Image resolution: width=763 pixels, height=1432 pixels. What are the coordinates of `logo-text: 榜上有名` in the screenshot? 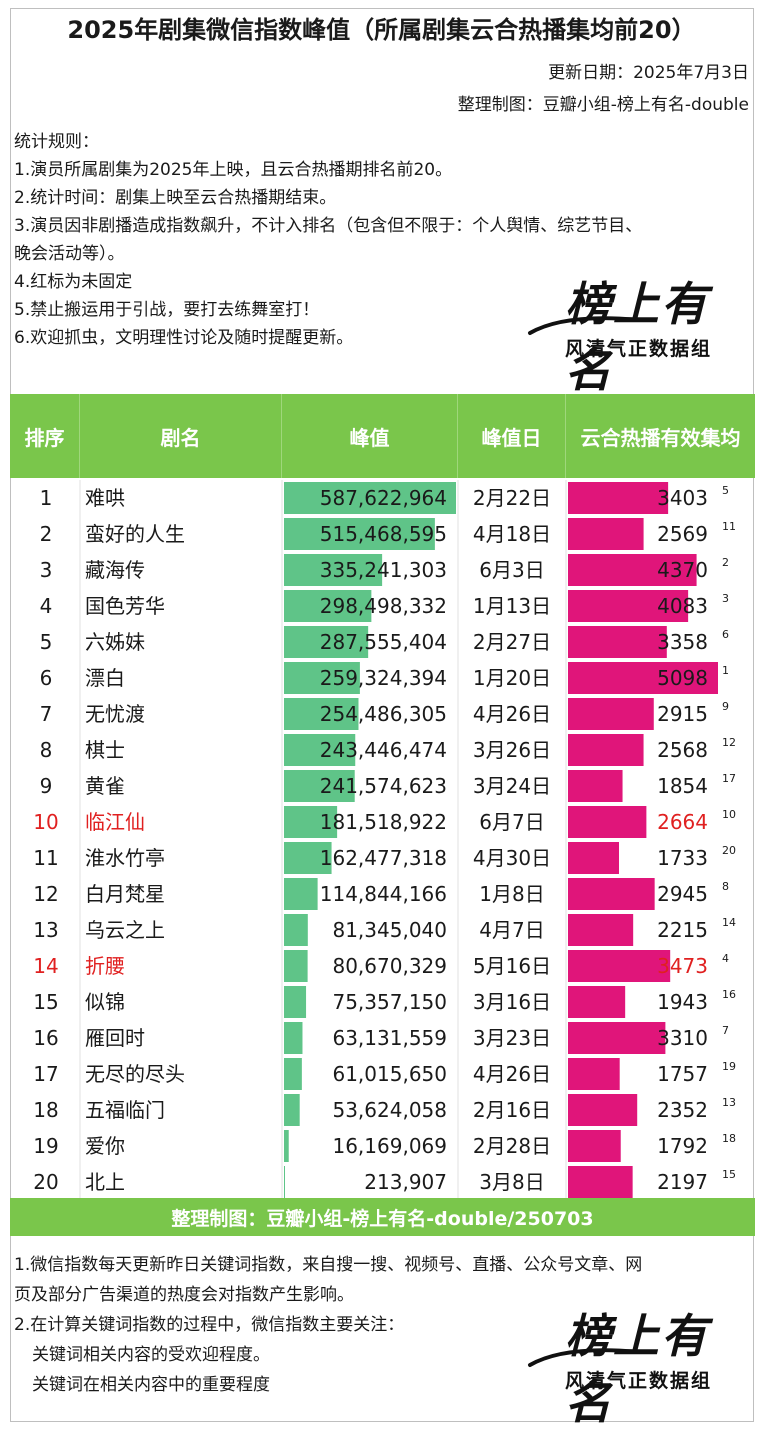 It's located at (637, 1369).